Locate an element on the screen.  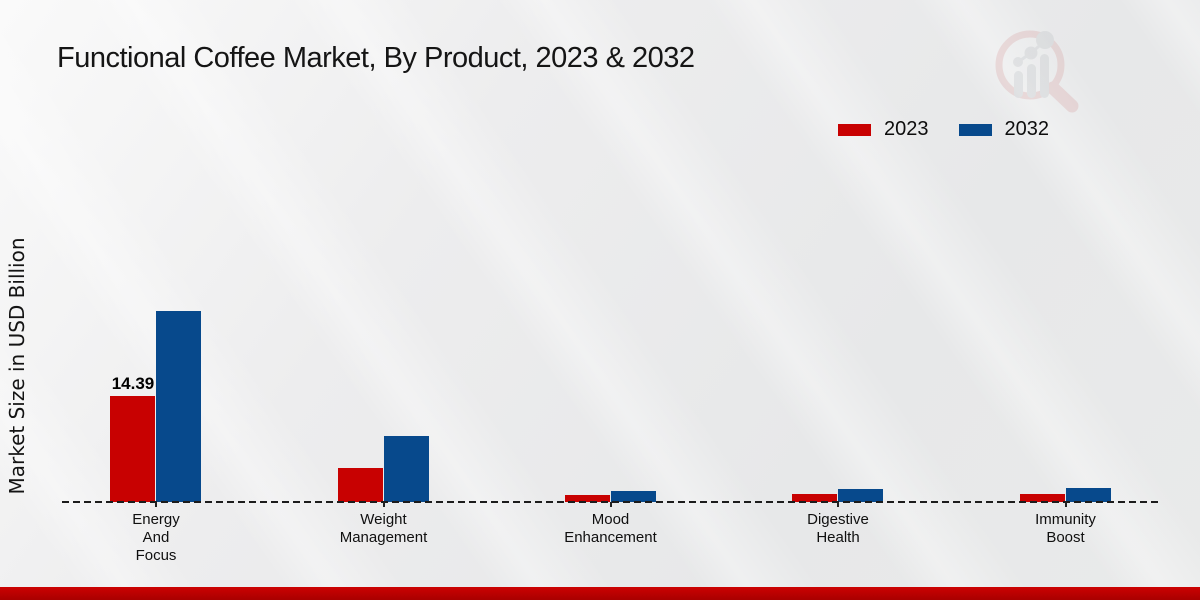
magnifier-growth-chart-logo-icon is located at coordinates (1037, 71).